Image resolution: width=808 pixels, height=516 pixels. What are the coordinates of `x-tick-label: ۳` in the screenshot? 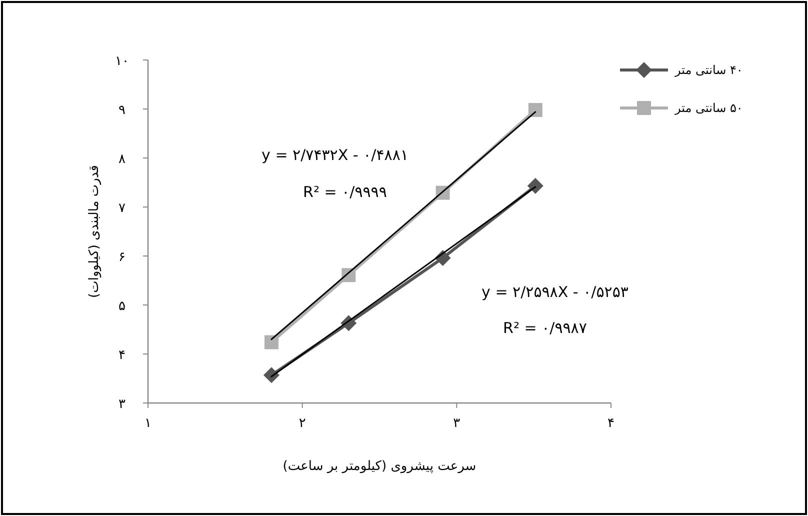 It's located at (456, 423).